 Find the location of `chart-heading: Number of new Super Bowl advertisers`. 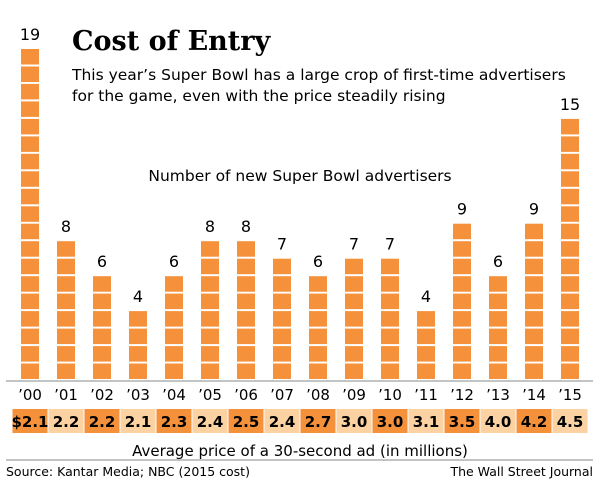

chart-heading: Number of new Super Bowl advertisers is located at coordinates (299, 176).